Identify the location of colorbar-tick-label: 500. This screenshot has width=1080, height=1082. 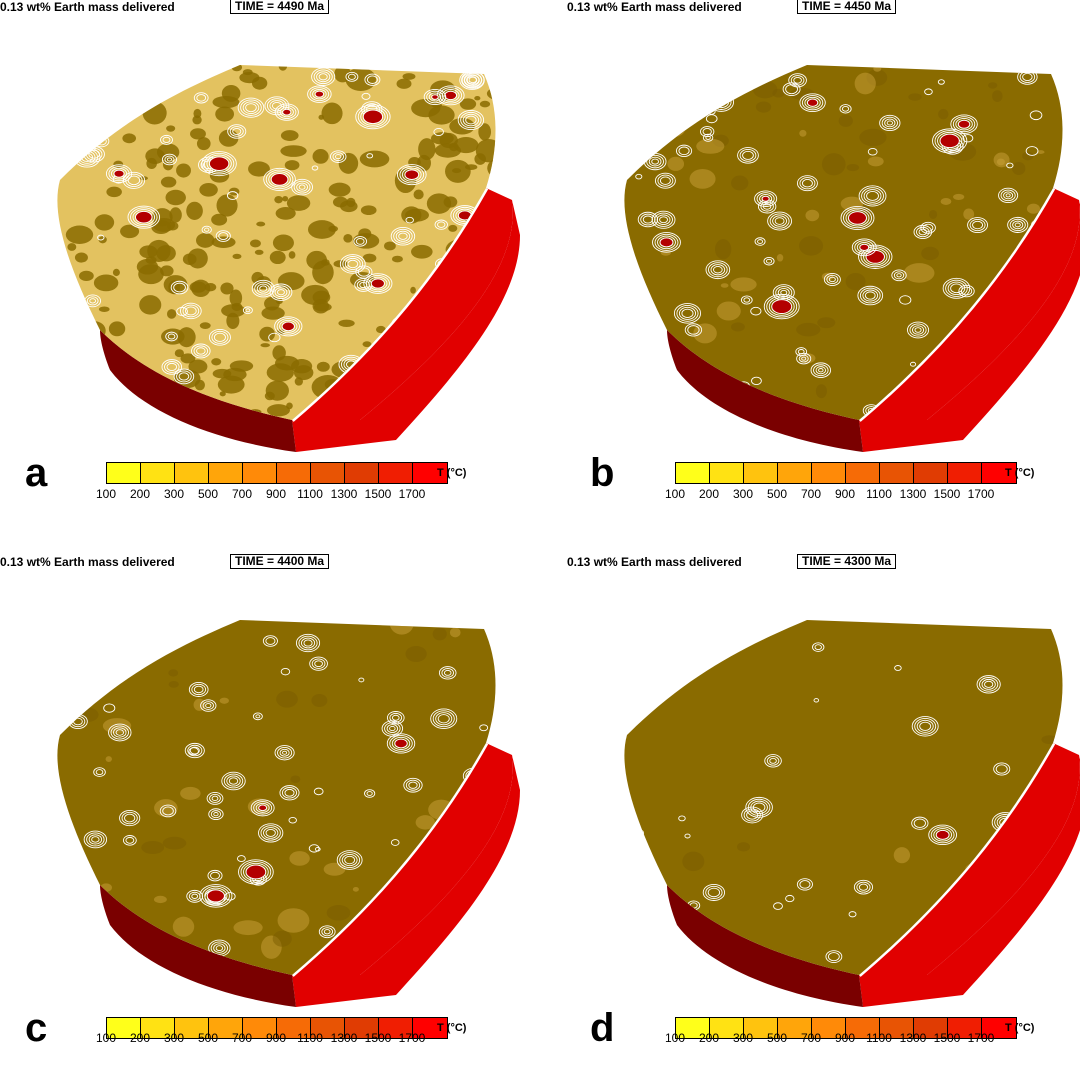
(208, 494).